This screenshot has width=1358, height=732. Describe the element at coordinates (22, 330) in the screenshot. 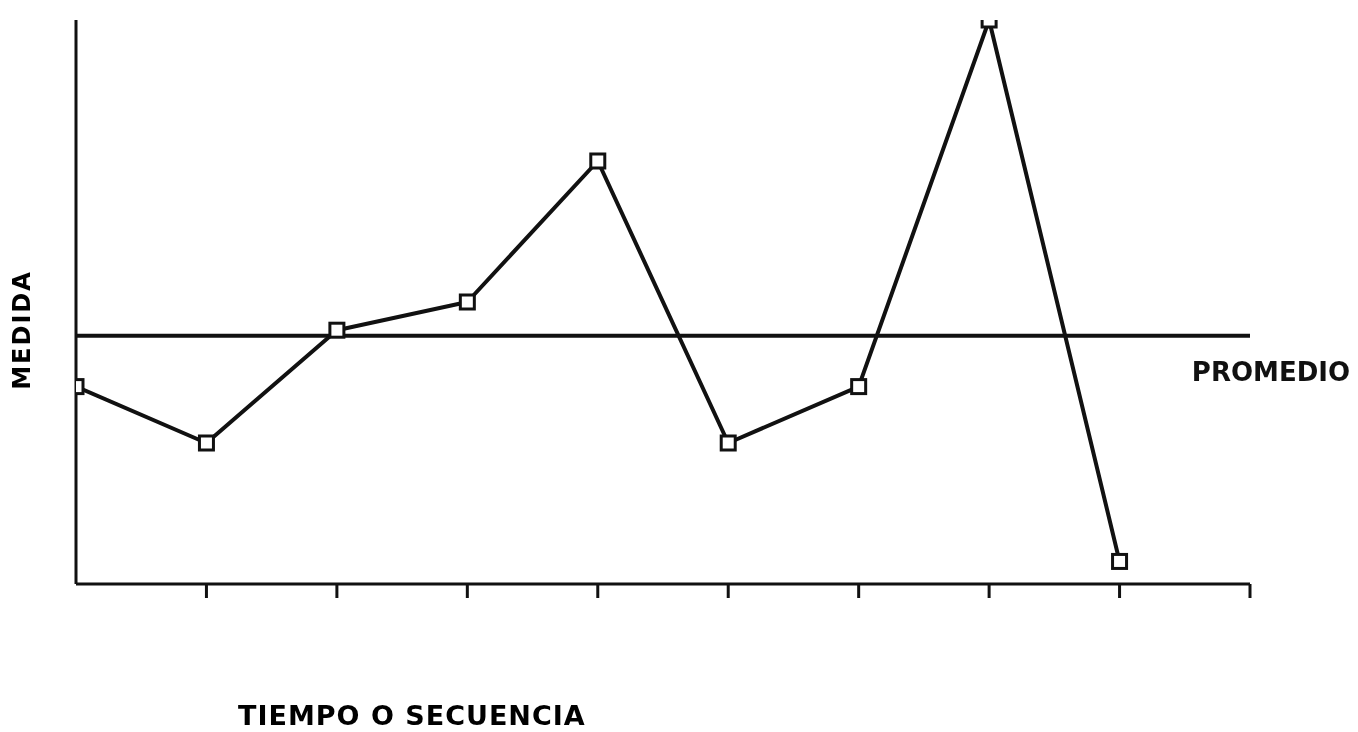

I see `y-axis-title: MEDIDA` at that location.